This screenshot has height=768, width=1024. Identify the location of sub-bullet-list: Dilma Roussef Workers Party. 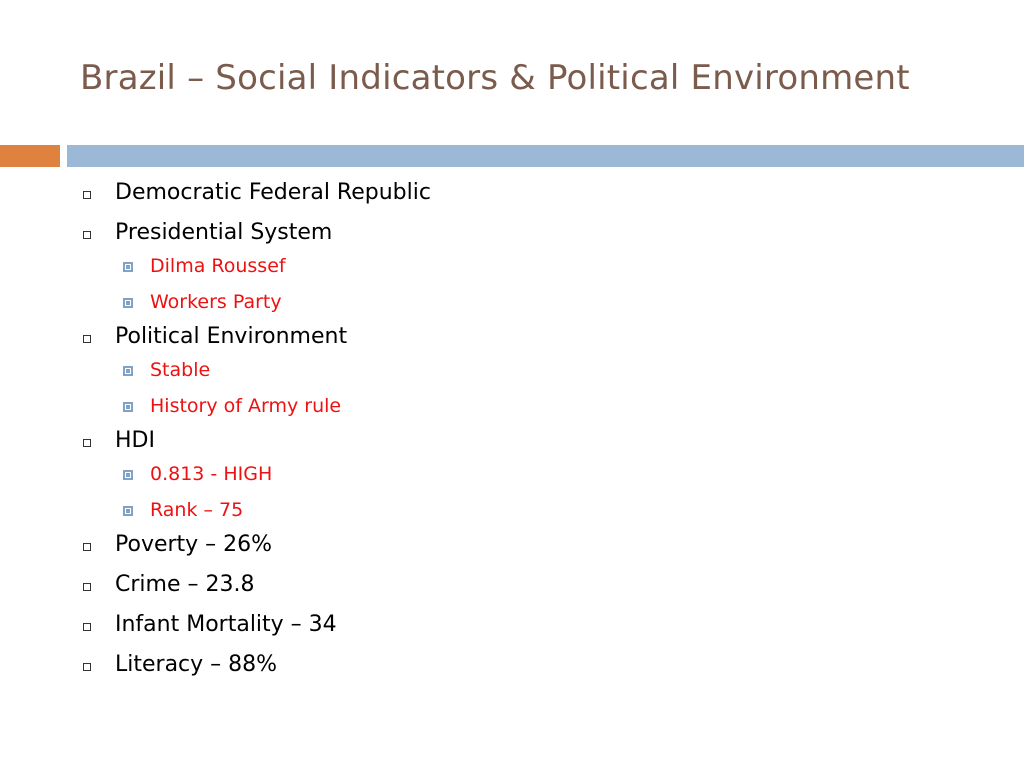
(273, 284).